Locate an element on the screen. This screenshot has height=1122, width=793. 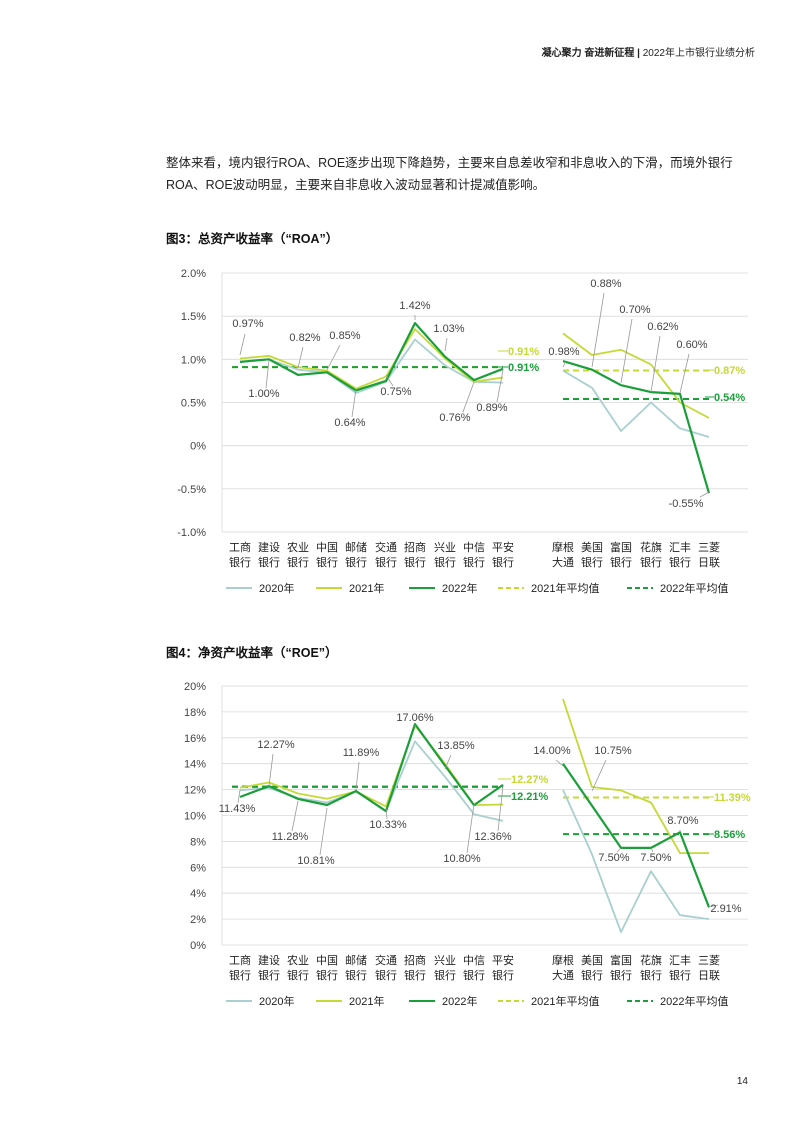
x-category-label: 工商 is located at coordinates (240, 547).